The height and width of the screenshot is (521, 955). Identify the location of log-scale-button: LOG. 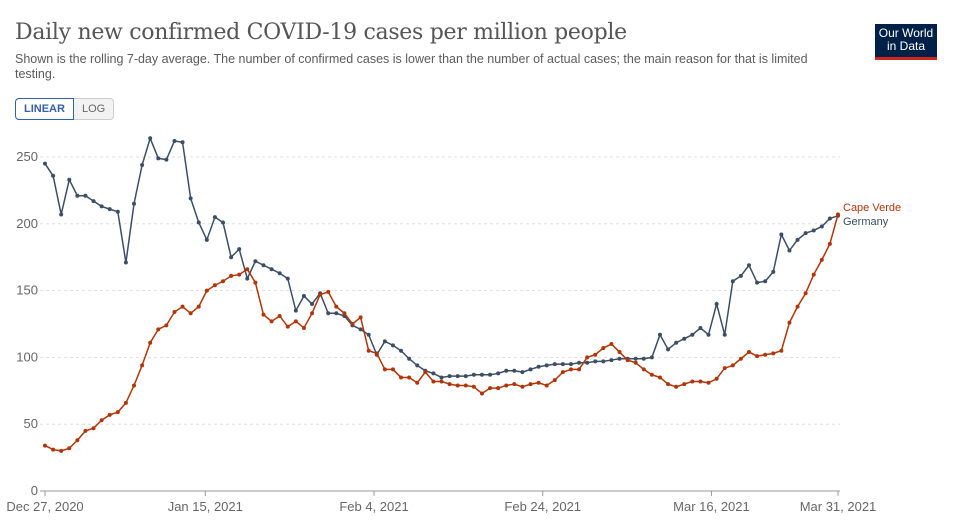
(94, 109).